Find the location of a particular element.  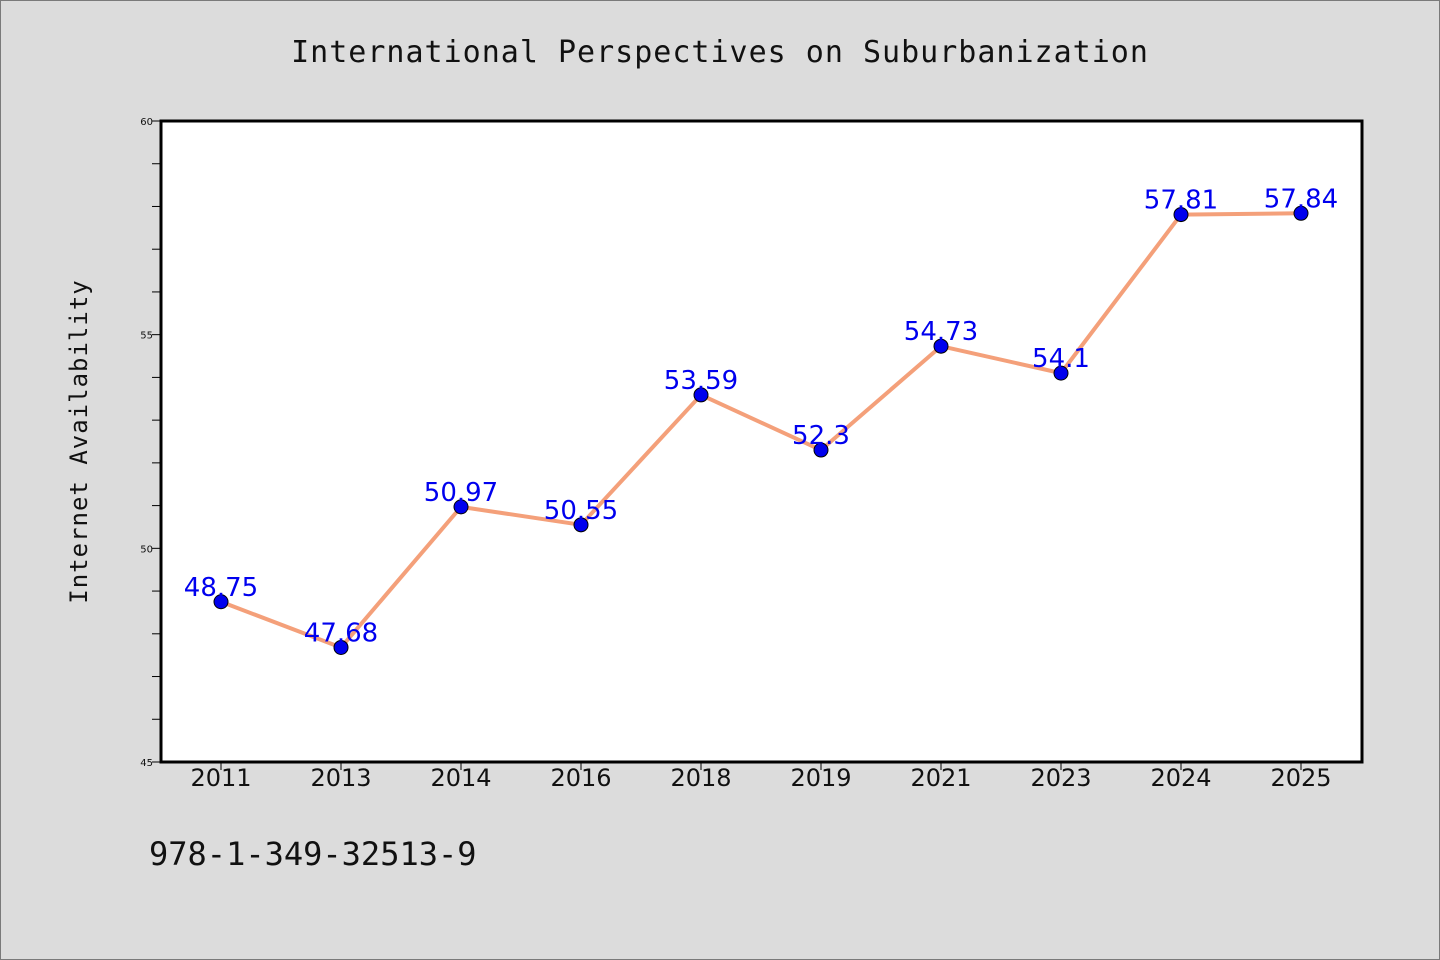

x-tick-label: 2013 is located at coordinates (340, 778).